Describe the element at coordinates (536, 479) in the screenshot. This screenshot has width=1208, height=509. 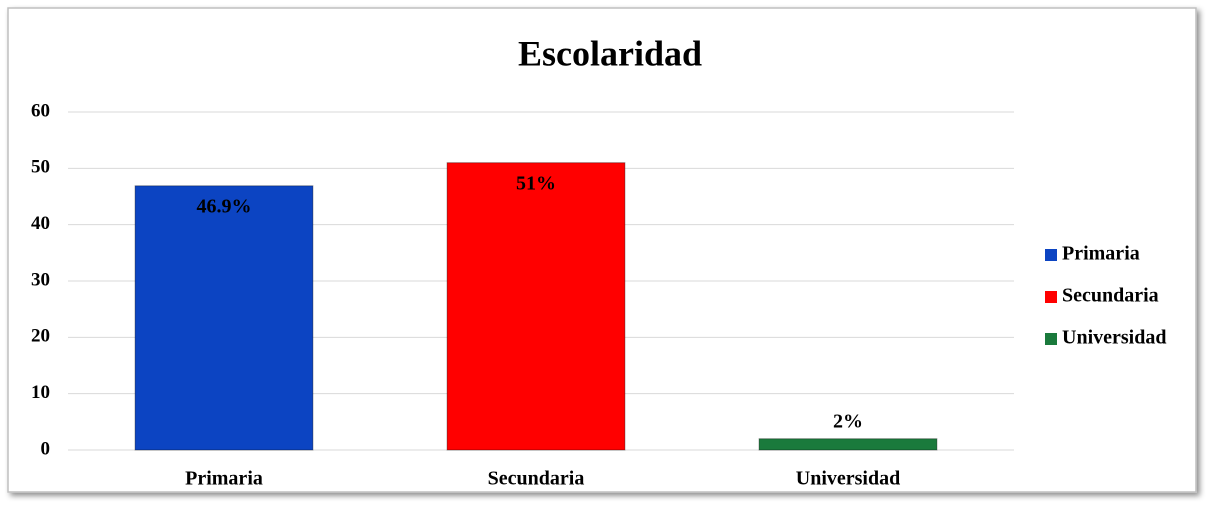
I see `x-tick-label: Secundaria` at that location.